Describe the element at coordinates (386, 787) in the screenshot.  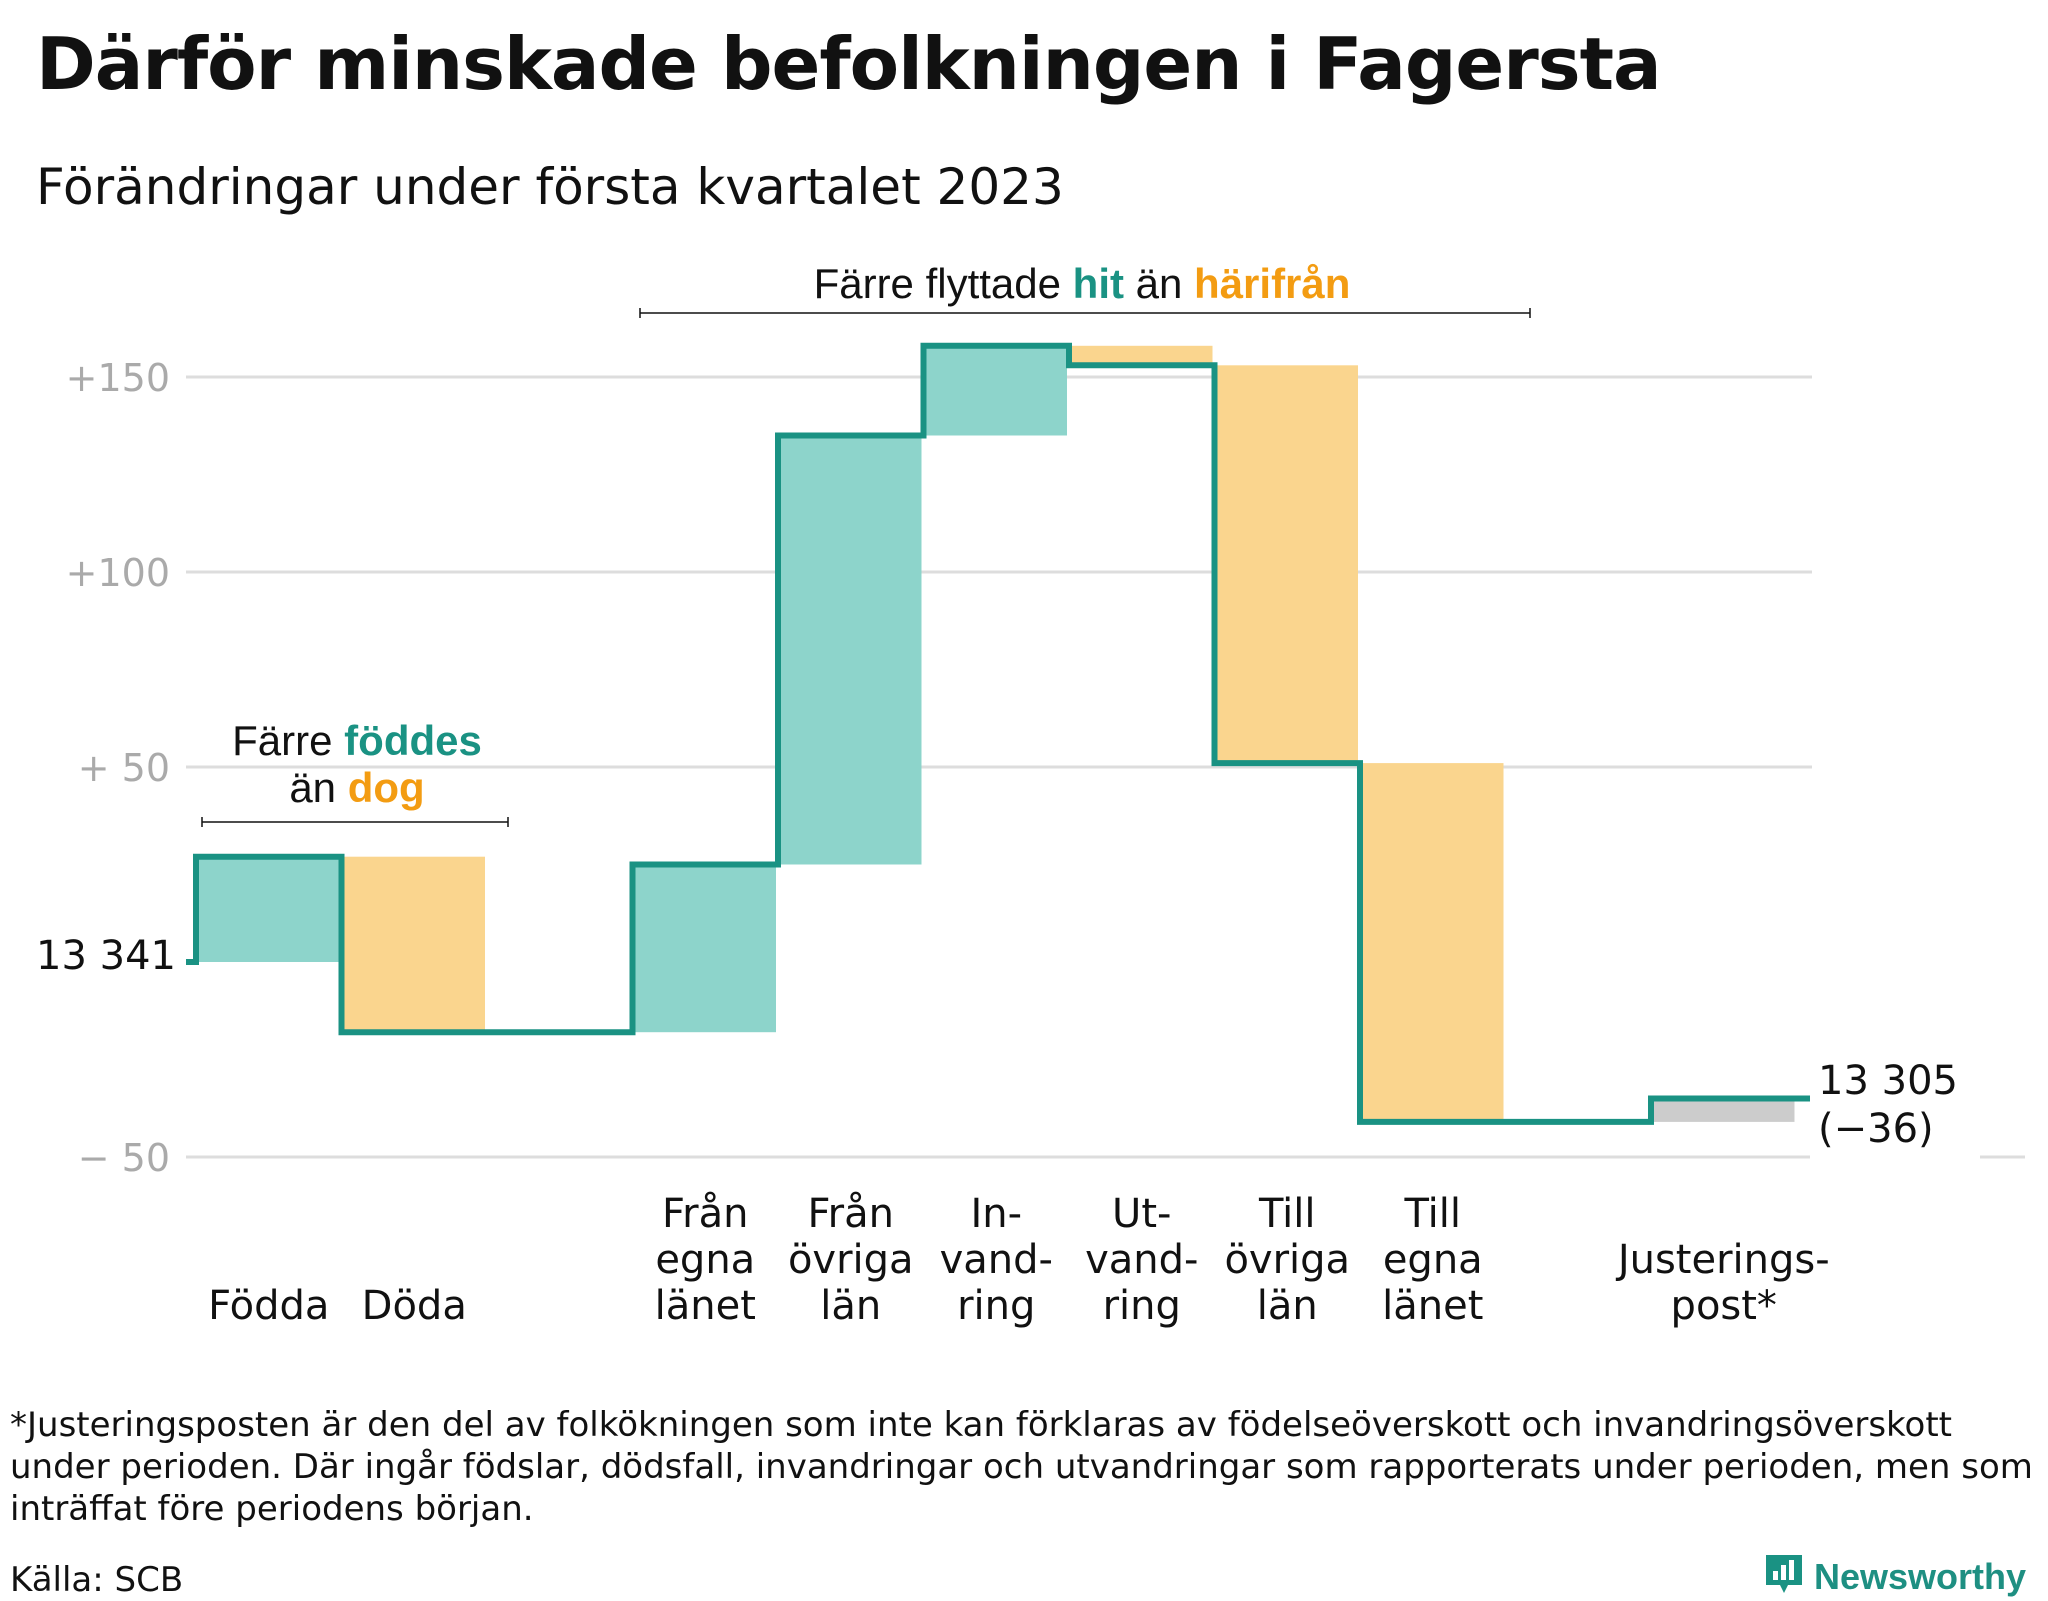
I see `annotation-highlight-orange: dog` at that location.